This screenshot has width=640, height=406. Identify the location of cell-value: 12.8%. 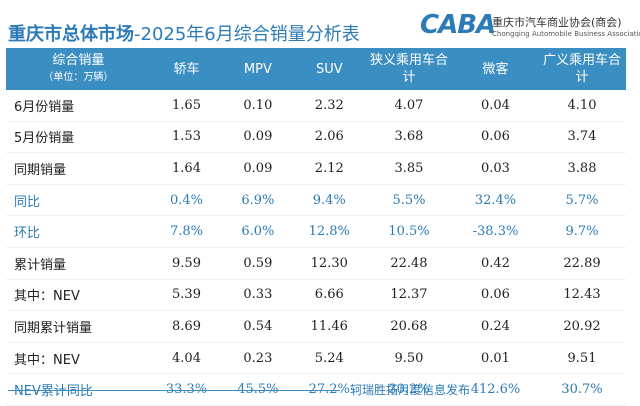
(329, 231).